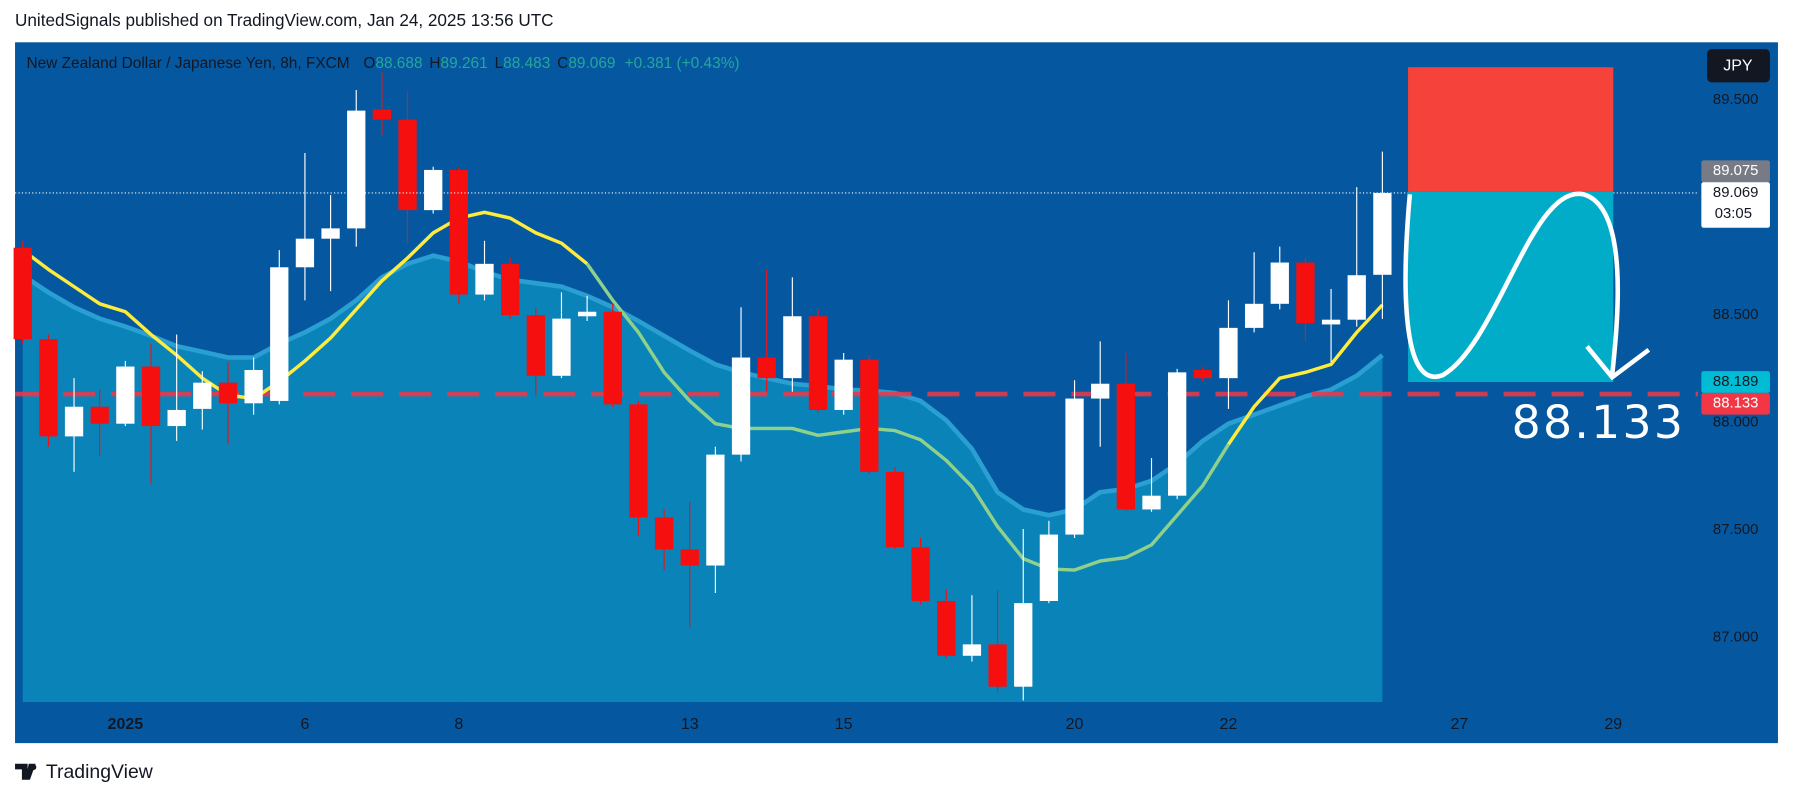  I want to click on ohlc-label: L, so click(499, 63).